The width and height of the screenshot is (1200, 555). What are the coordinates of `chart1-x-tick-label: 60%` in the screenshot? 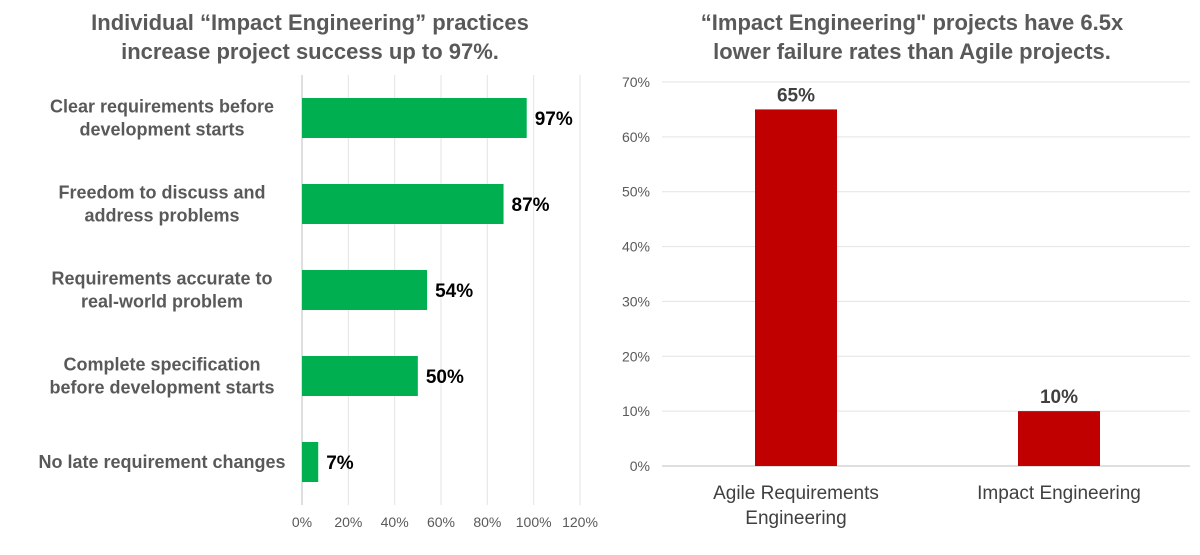 It's located at (441, 522).